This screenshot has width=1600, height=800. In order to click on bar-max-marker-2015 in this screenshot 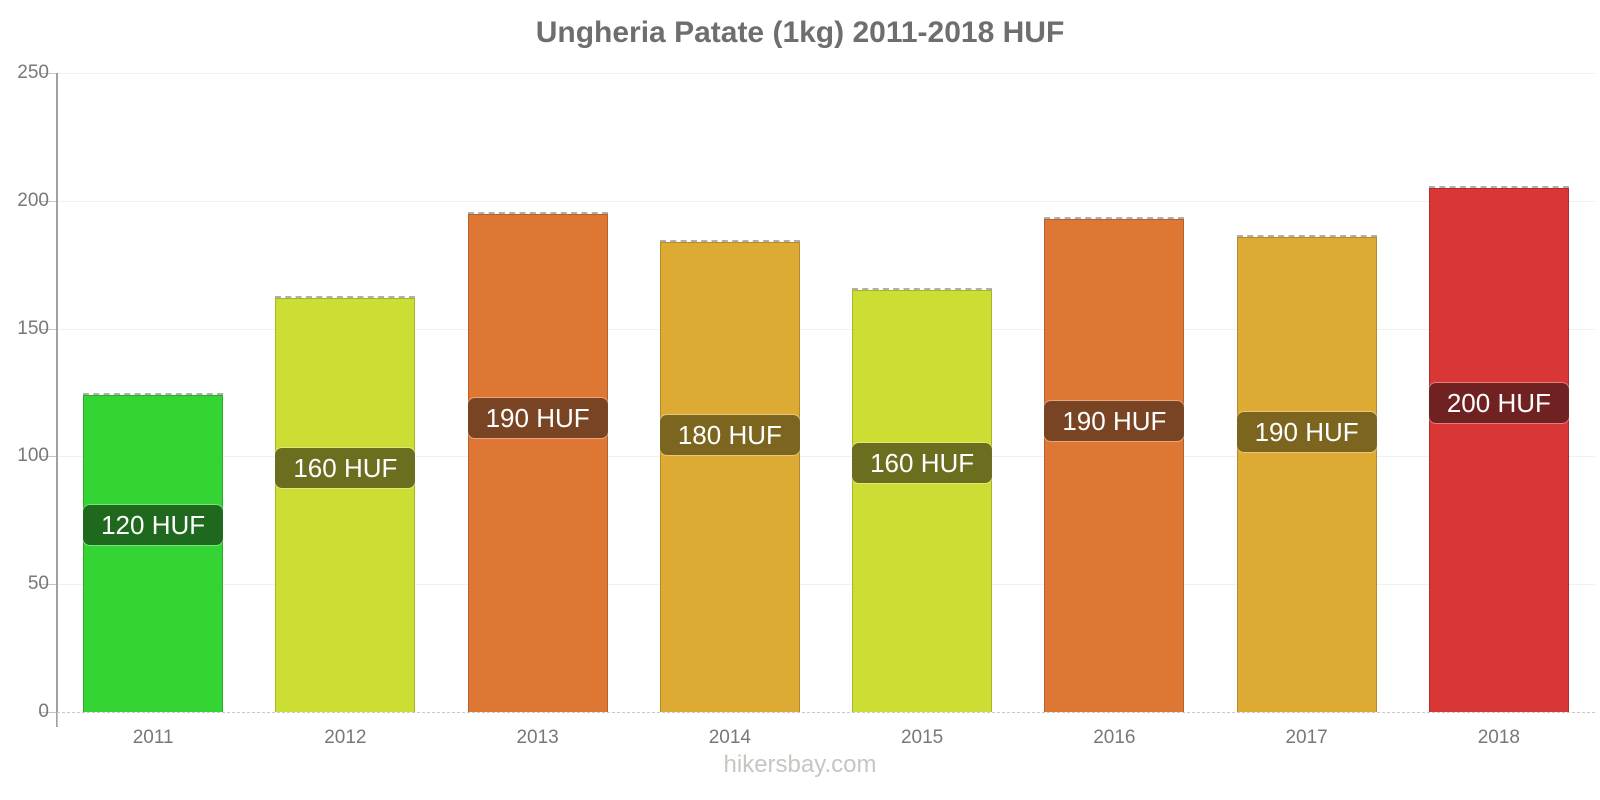, I will do `click(922, 289)`.